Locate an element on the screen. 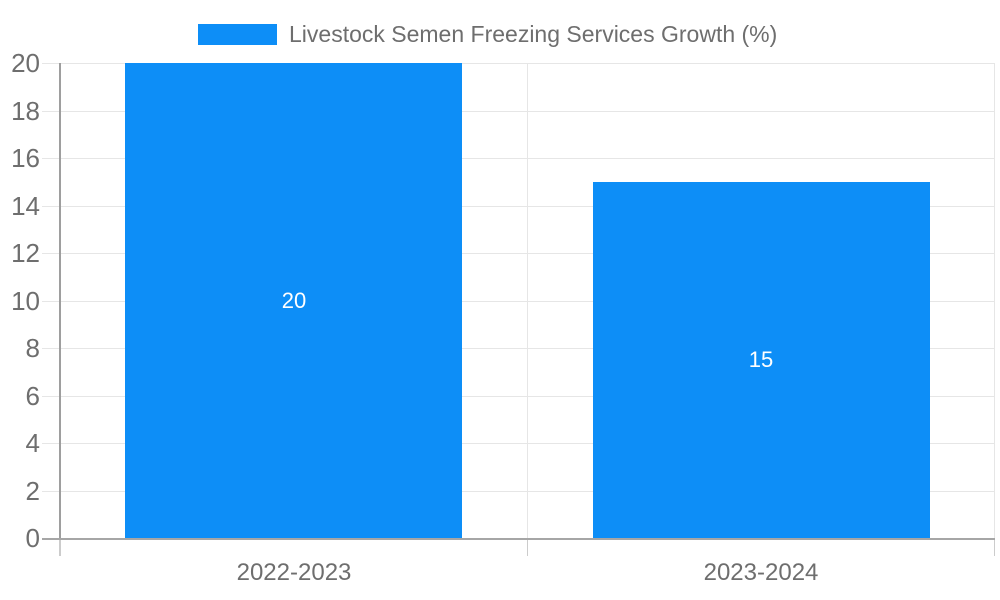  y-tick-label: 2 is located at coordinates (32, 491).